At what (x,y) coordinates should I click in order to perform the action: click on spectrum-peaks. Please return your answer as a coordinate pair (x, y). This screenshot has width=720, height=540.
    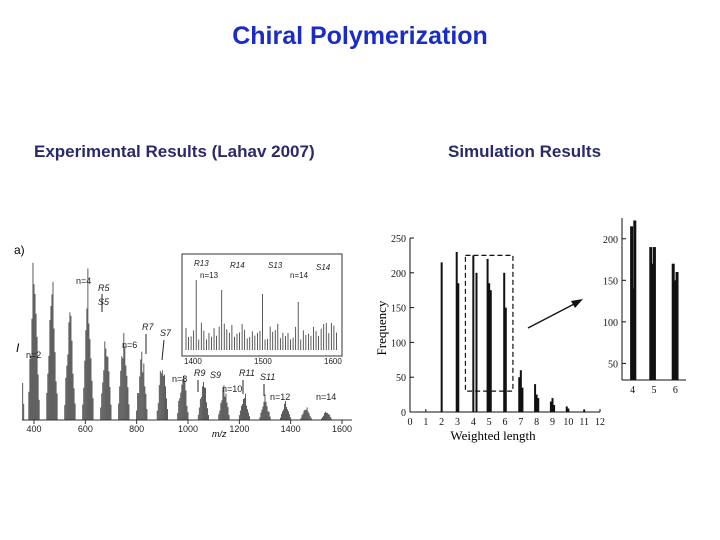
    Looking at the image, I should click on (177, 341).